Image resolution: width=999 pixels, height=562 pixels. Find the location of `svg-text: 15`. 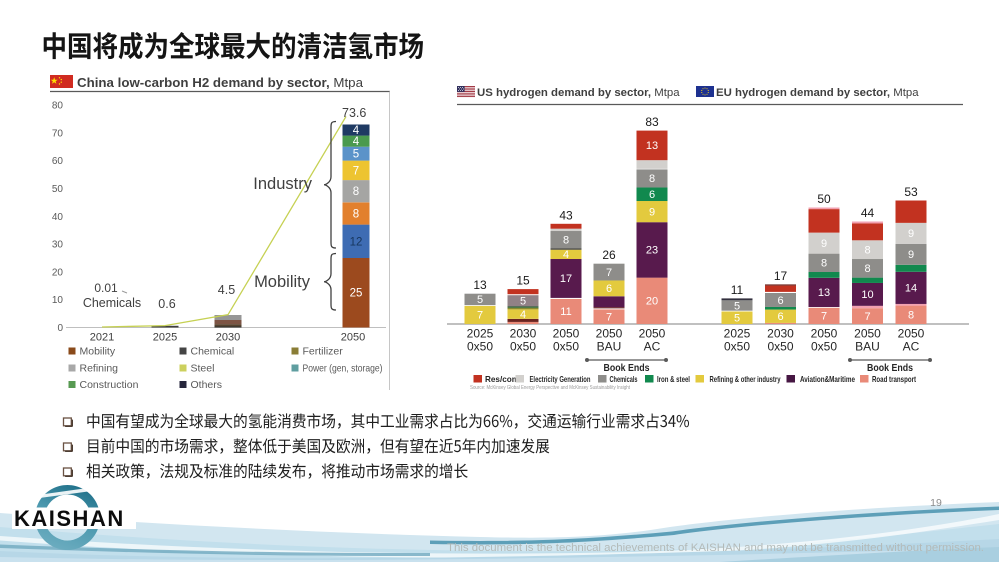

svg-text: 15 is located at coordinates (523, 281).